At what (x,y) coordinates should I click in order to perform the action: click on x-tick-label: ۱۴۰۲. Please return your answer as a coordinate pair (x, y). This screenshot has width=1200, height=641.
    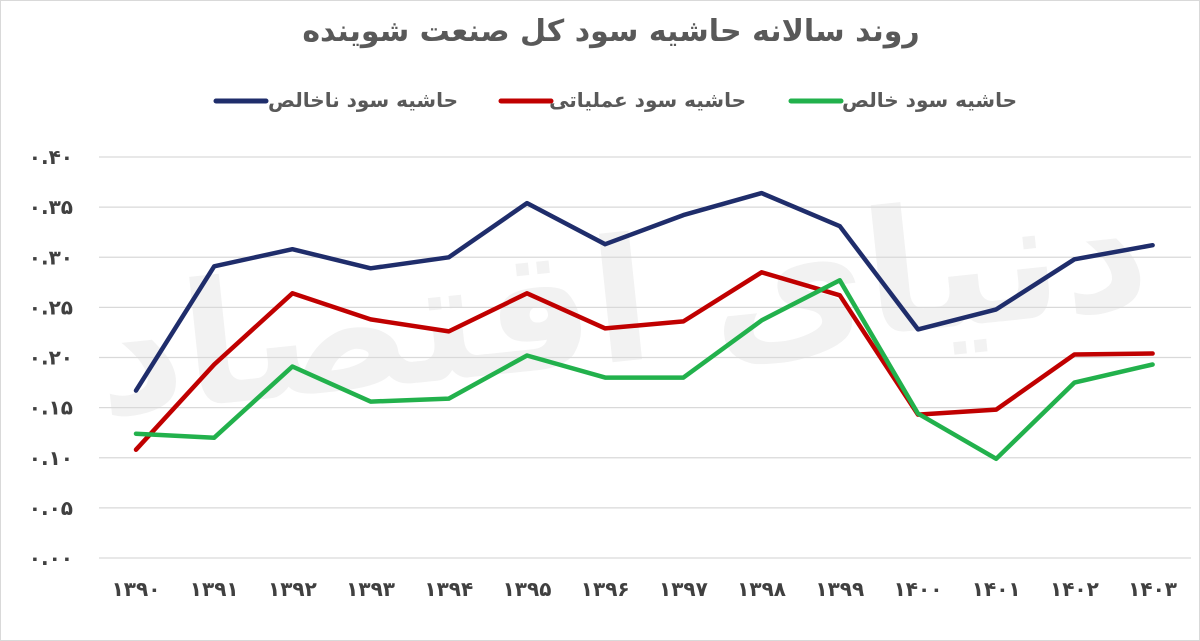
    Looking at the image, I should click on (1074, 589).